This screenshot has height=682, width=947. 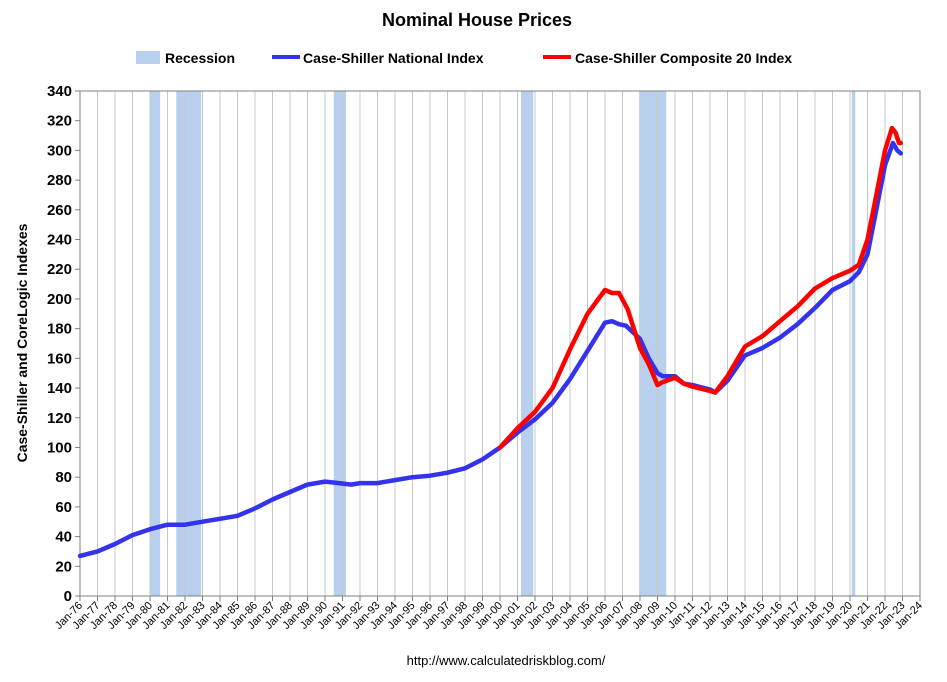 What do you see at coordinates (22, 342) in the screenshot?
I see `y-axis-label: Case-Shiller and CoreLogic Indexes` at bounding box center [22, 342].